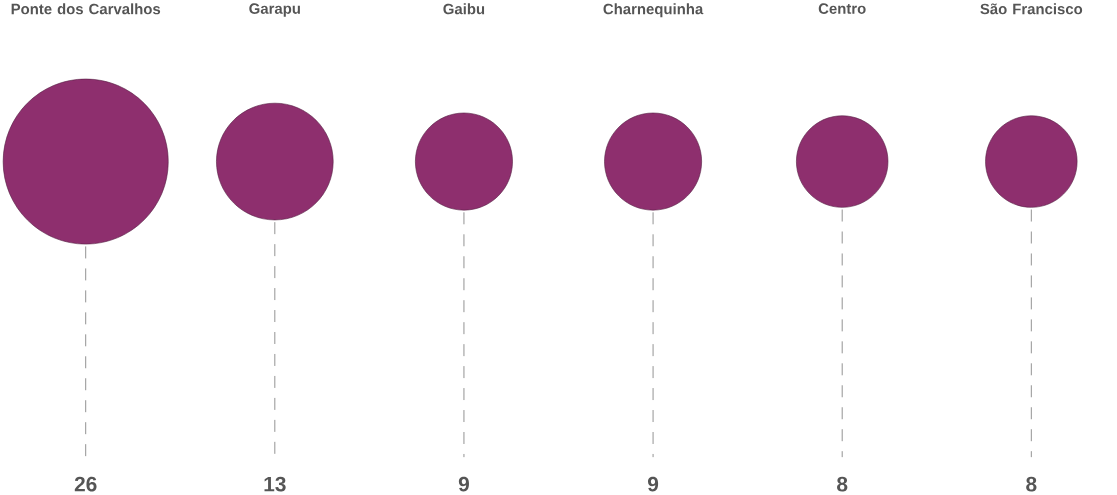 This screenshot has height=495, width=1117. What do you see at coordinates (275, 484) in the screenshot?
I see `data-label: 13` at bounding box center [275, 484].